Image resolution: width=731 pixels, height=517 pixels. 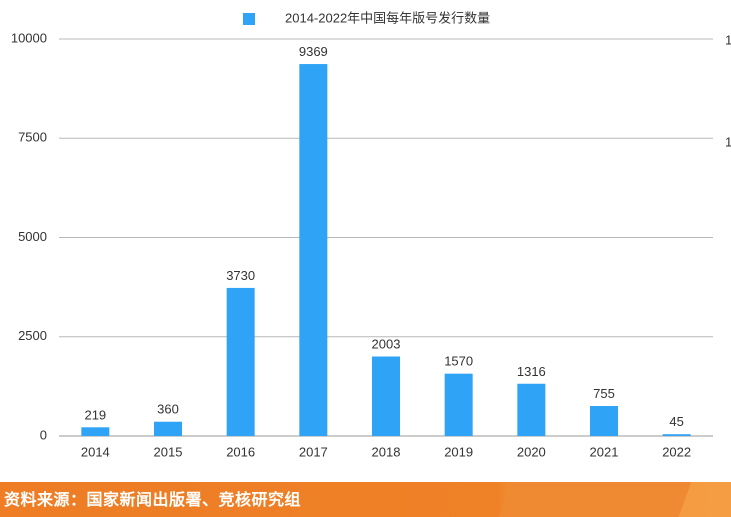 What do you see at coordinates (95, 451) in the screenshot?
I see `x-tick-label: 2014` at bounding box center [95, 451].